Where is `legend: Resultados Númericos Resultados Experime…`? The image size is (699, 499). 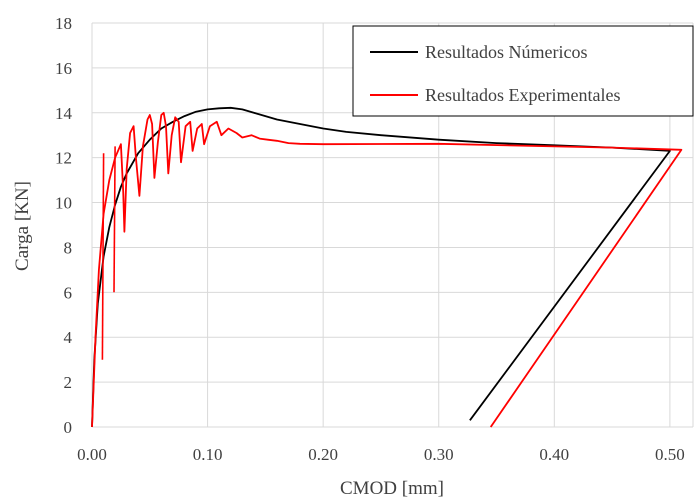 legend: Resultados Númericos Resultados Experime… is located at coordinates (523, 71).